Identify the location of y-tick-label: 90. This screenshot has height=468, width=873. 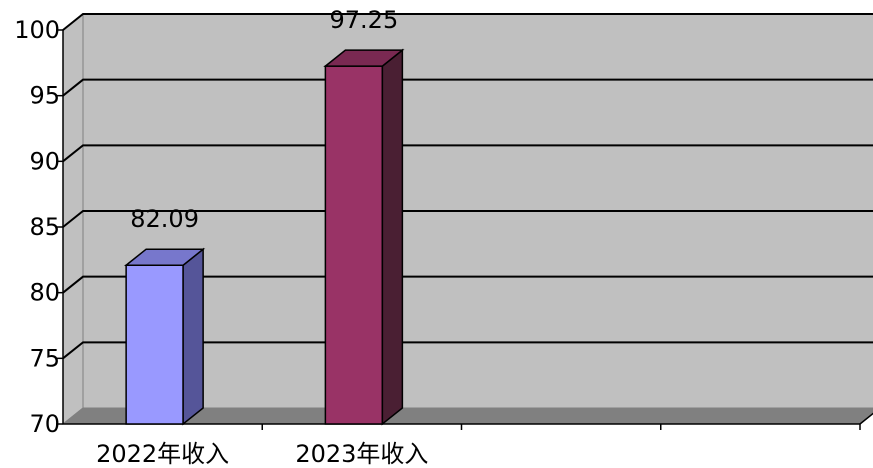
(44, 161).